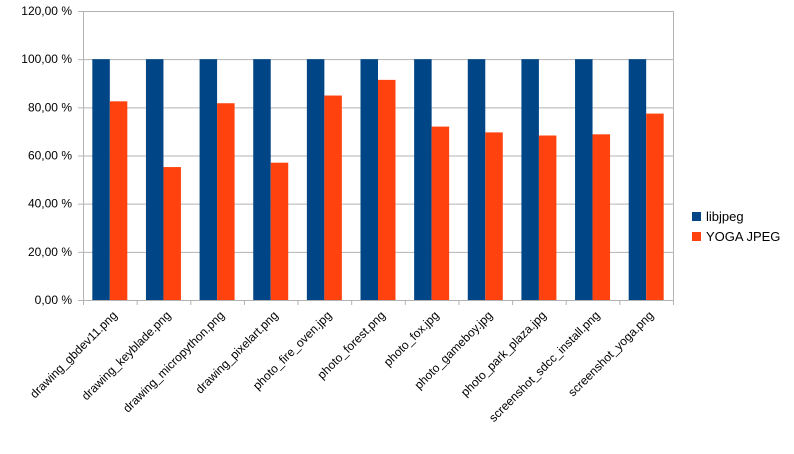 The height and width of the screenshot is (454, 794). I want to click on y-tick-label: 0,00 %, so click(54, 300).